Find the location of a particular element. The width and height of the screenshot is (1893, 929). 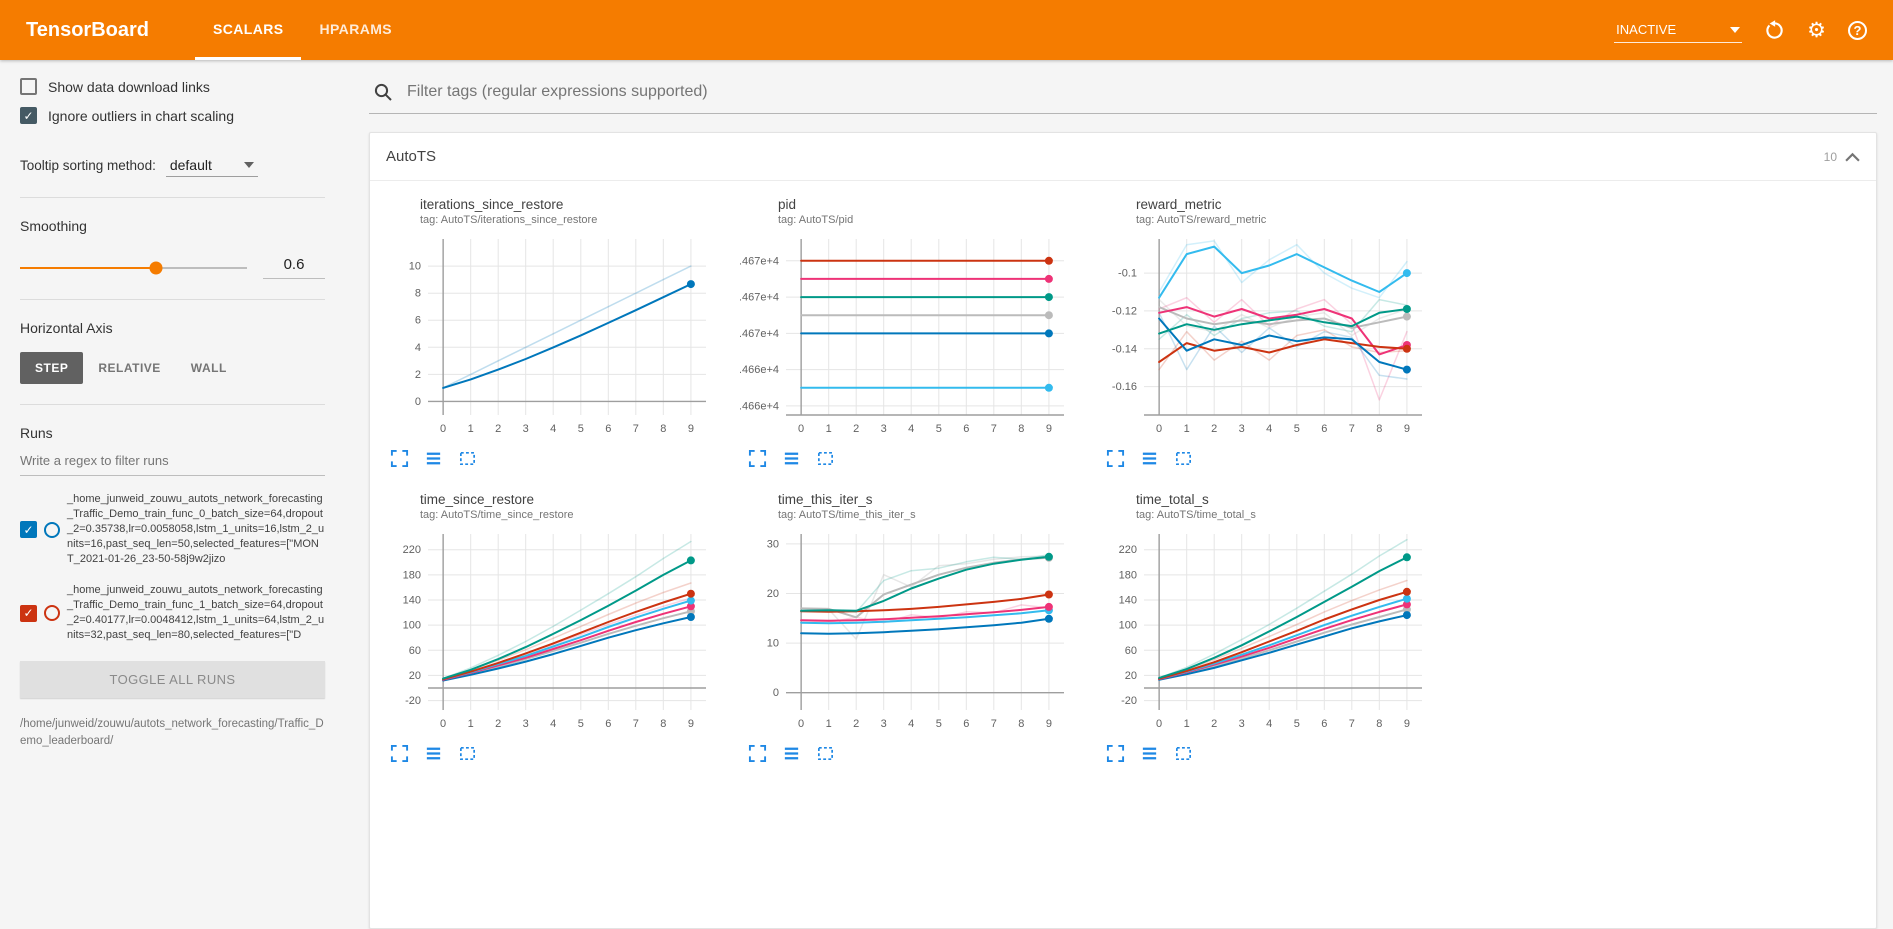

status-label: INACTIVE is located at coordinates (1646, 29).